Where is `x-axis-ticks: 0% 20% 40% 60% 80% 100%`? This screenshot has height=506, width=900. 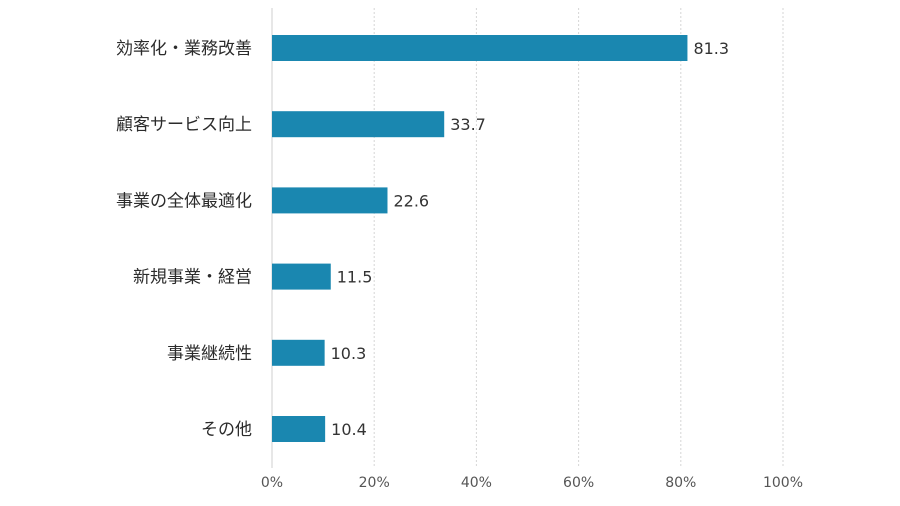 x-axis-ticks: 0% 20% 40% 60% 80% 100% is located at coordinates (532, 483).